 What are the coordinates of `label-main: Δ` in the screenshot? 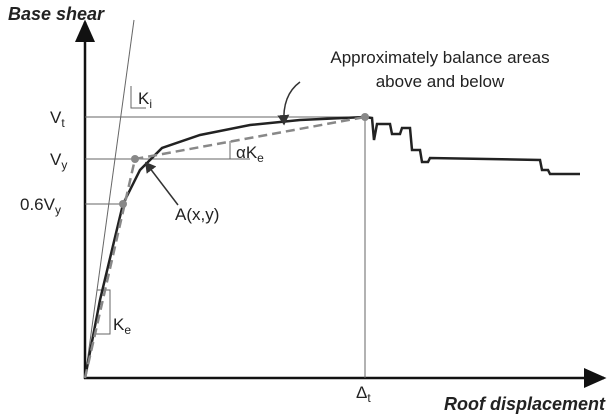 It's located at (361, 392).